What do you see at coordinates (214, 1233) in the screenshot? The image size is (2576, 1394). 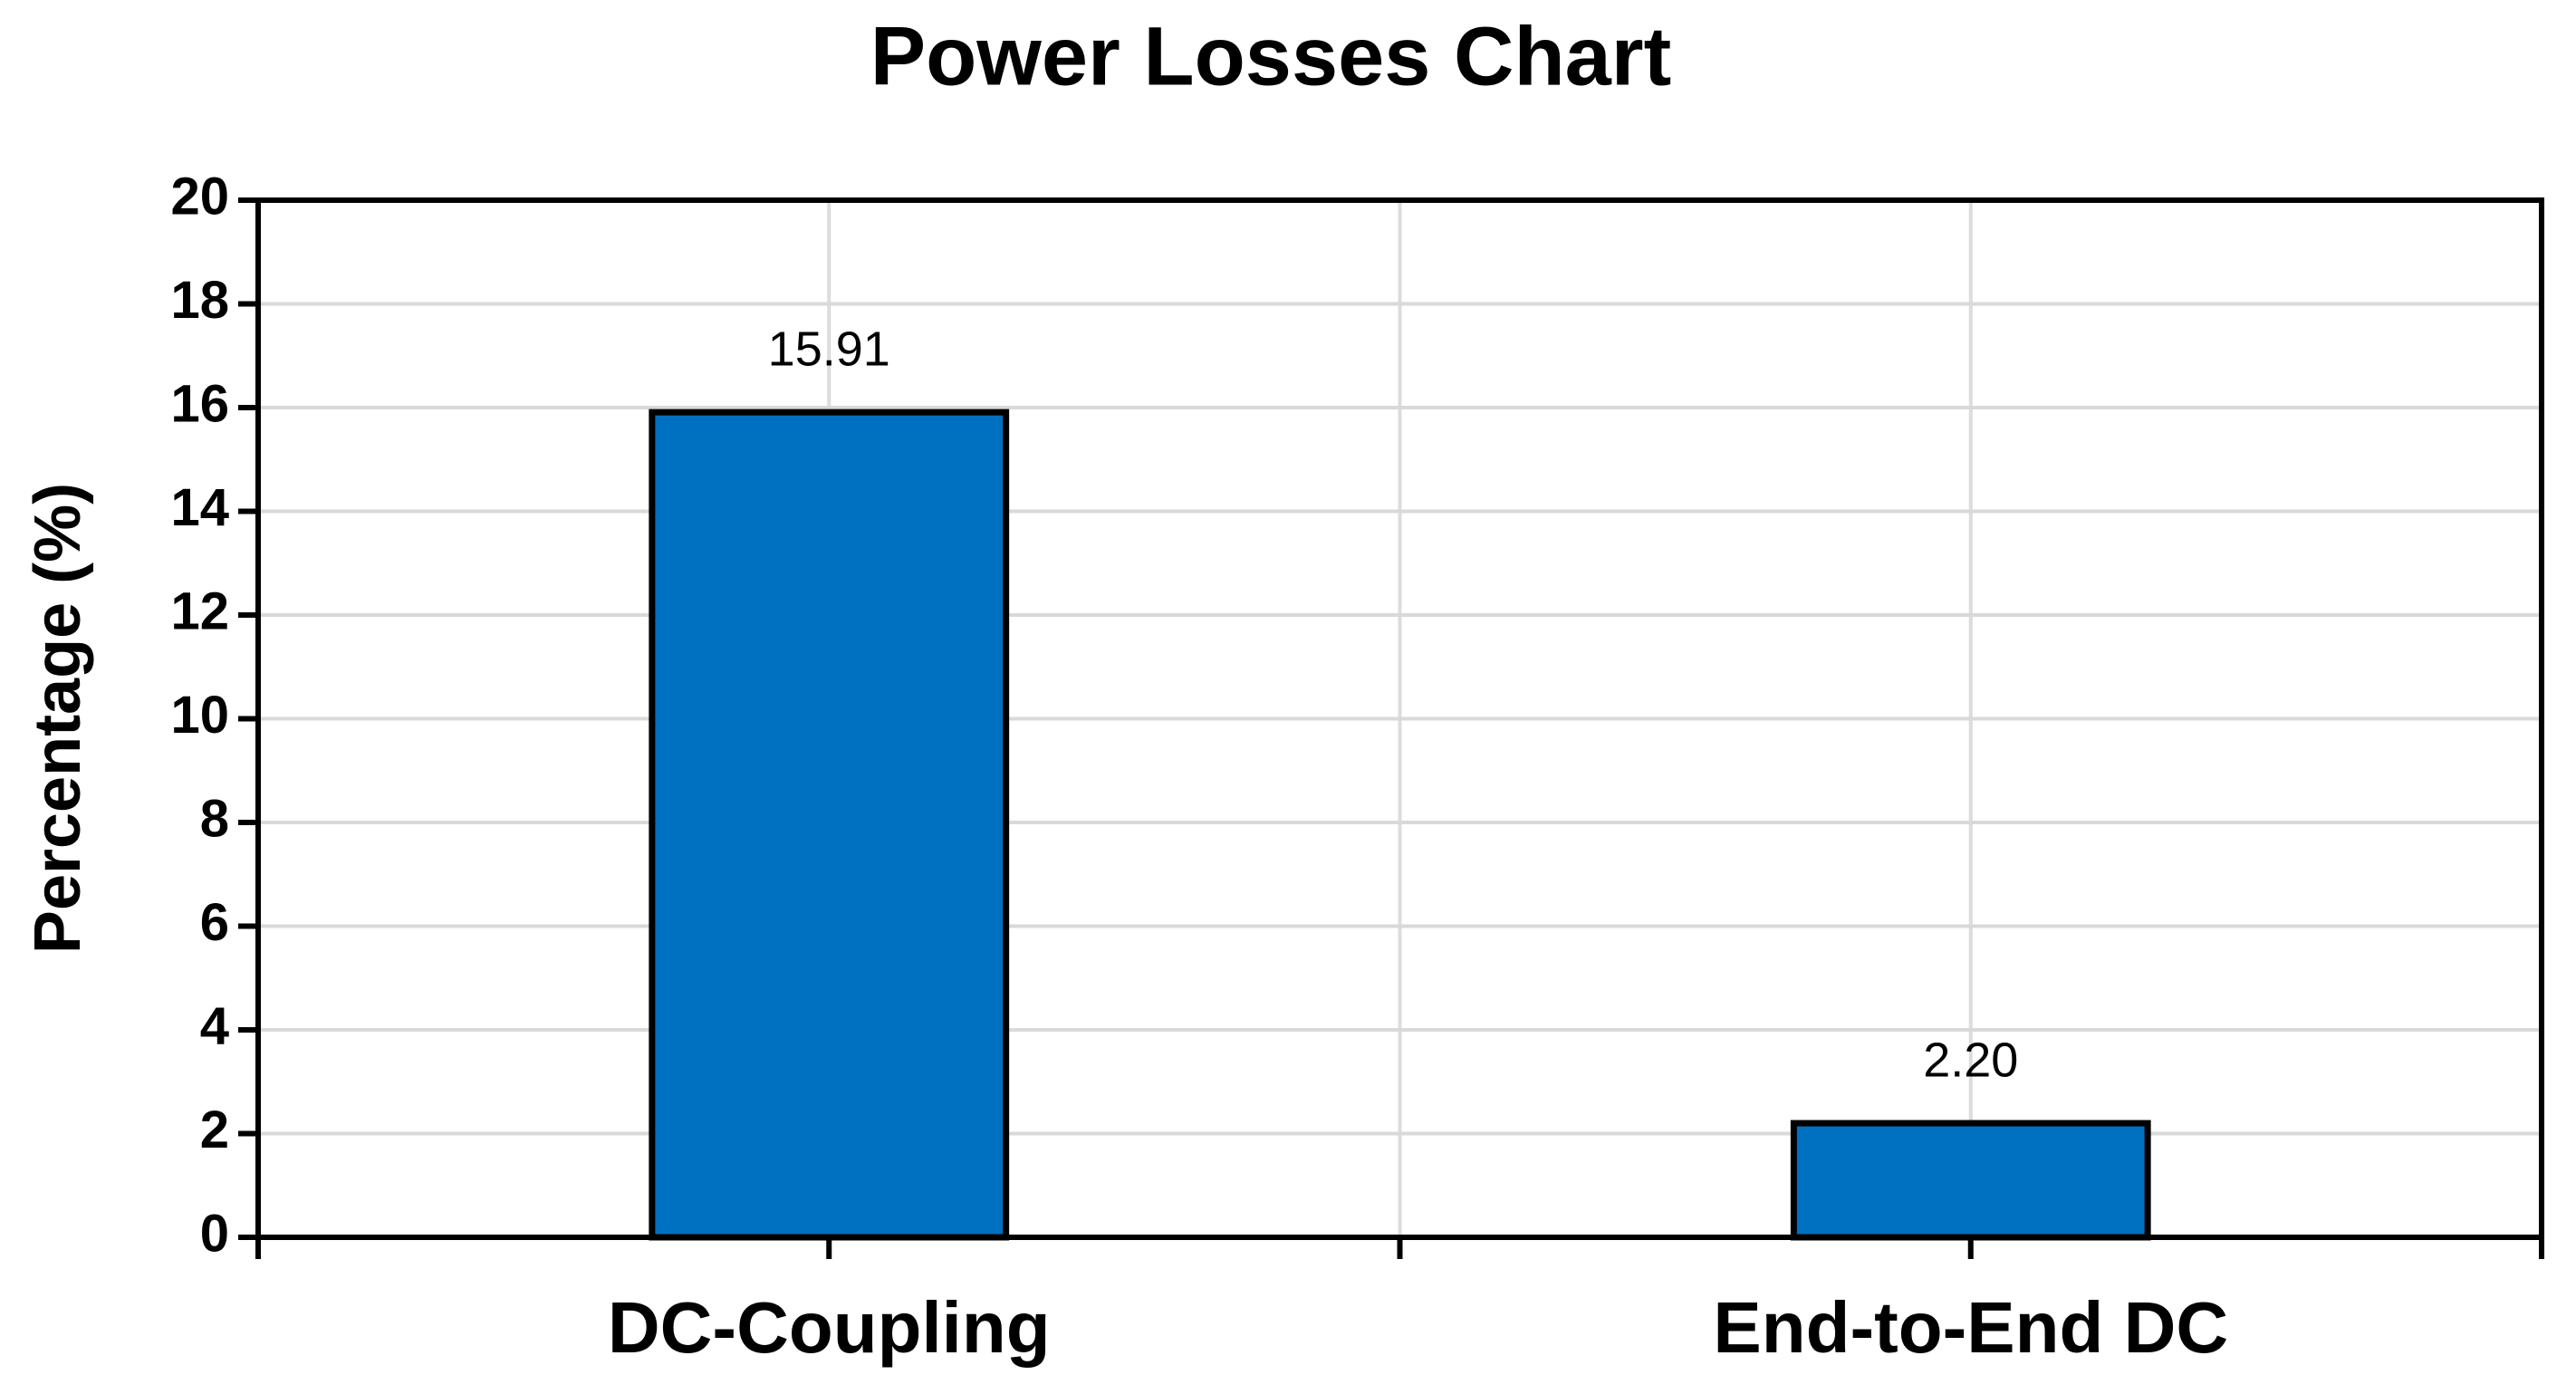 I see `y-tick-label: 0` at bounding box center [214, 1233].